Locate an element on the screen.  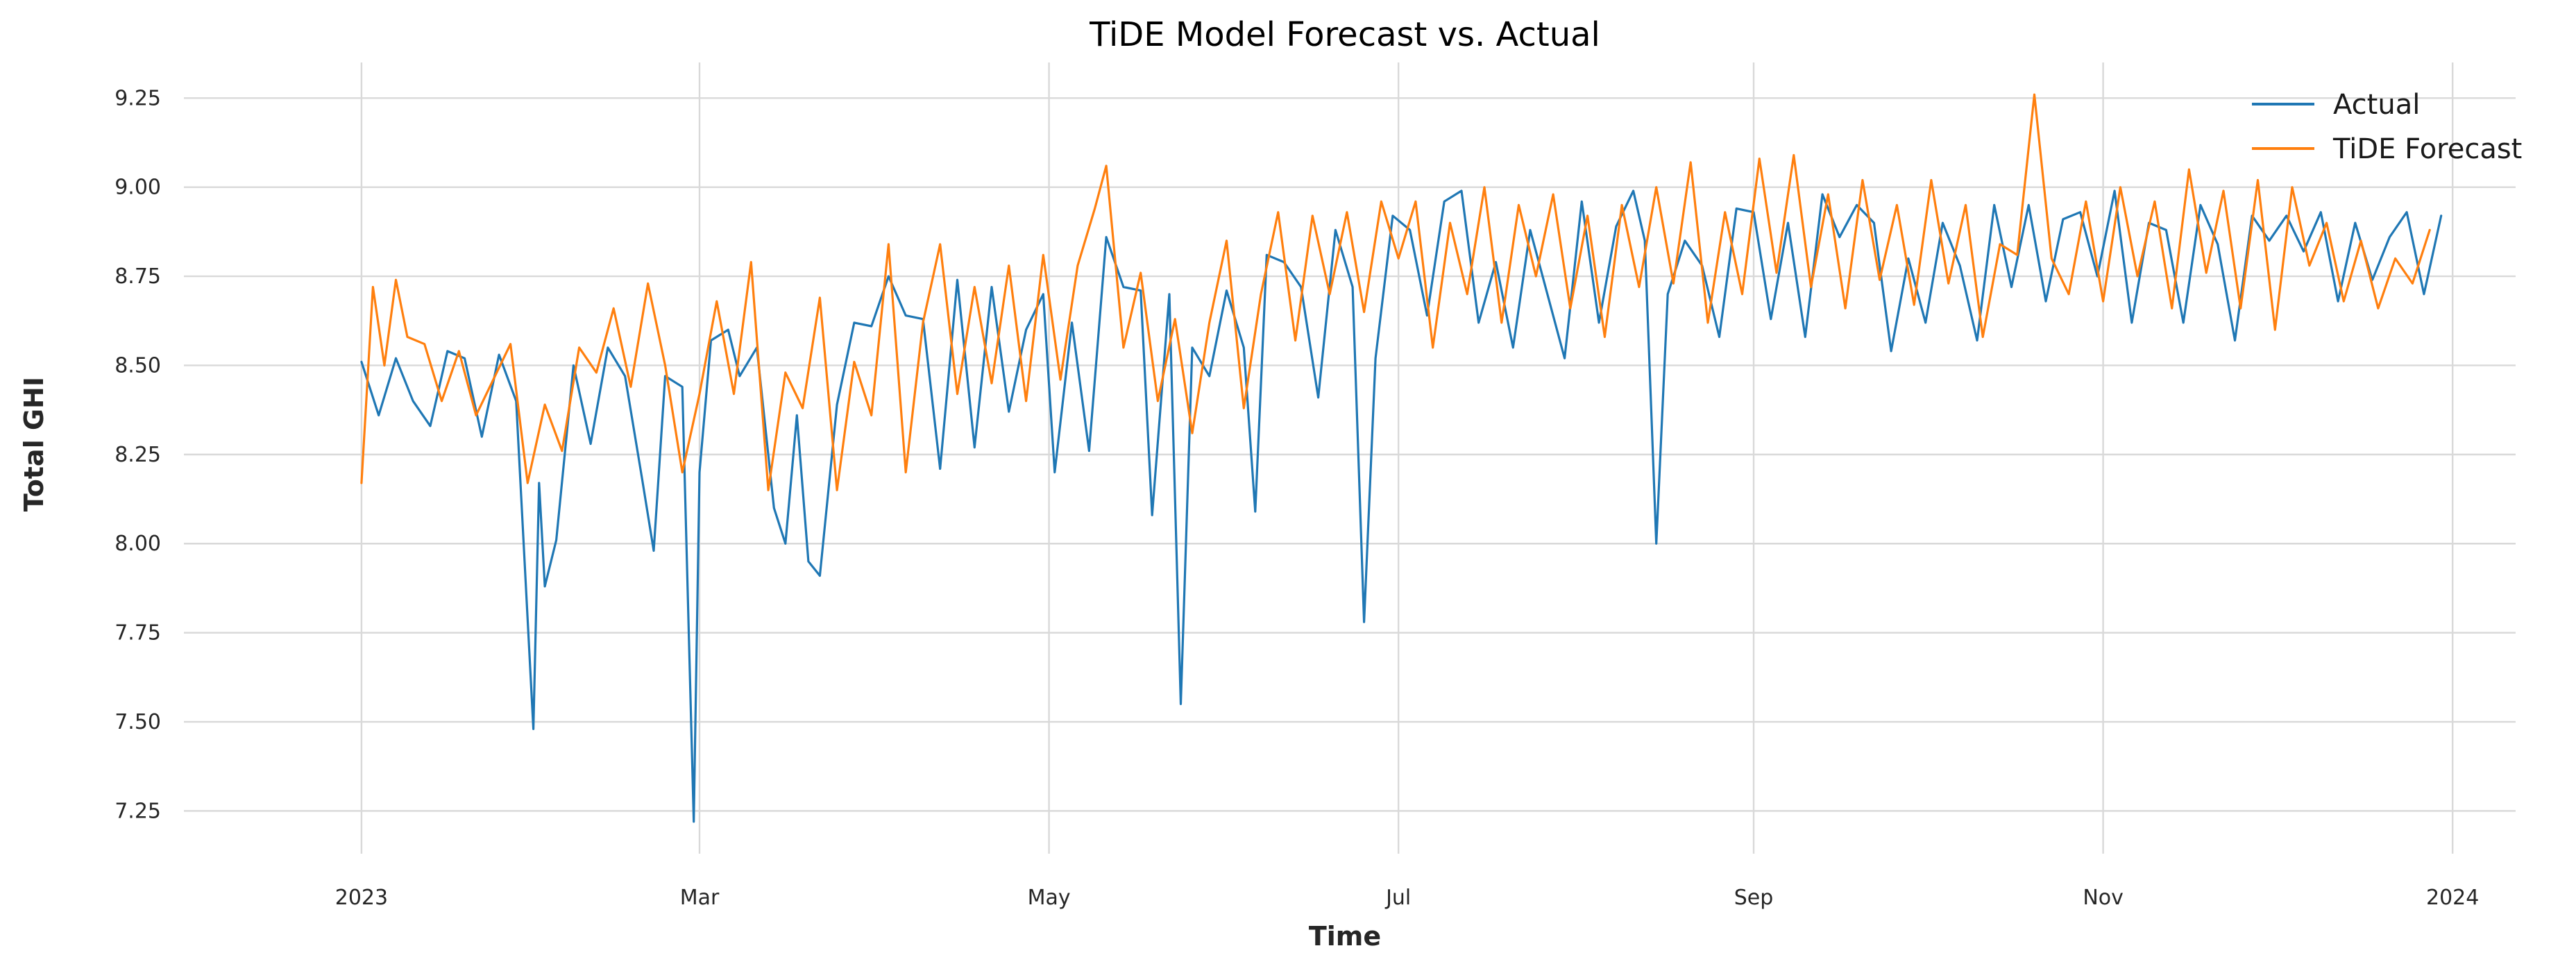
x-tick-label: Mar is located at coordinates (700, 898).